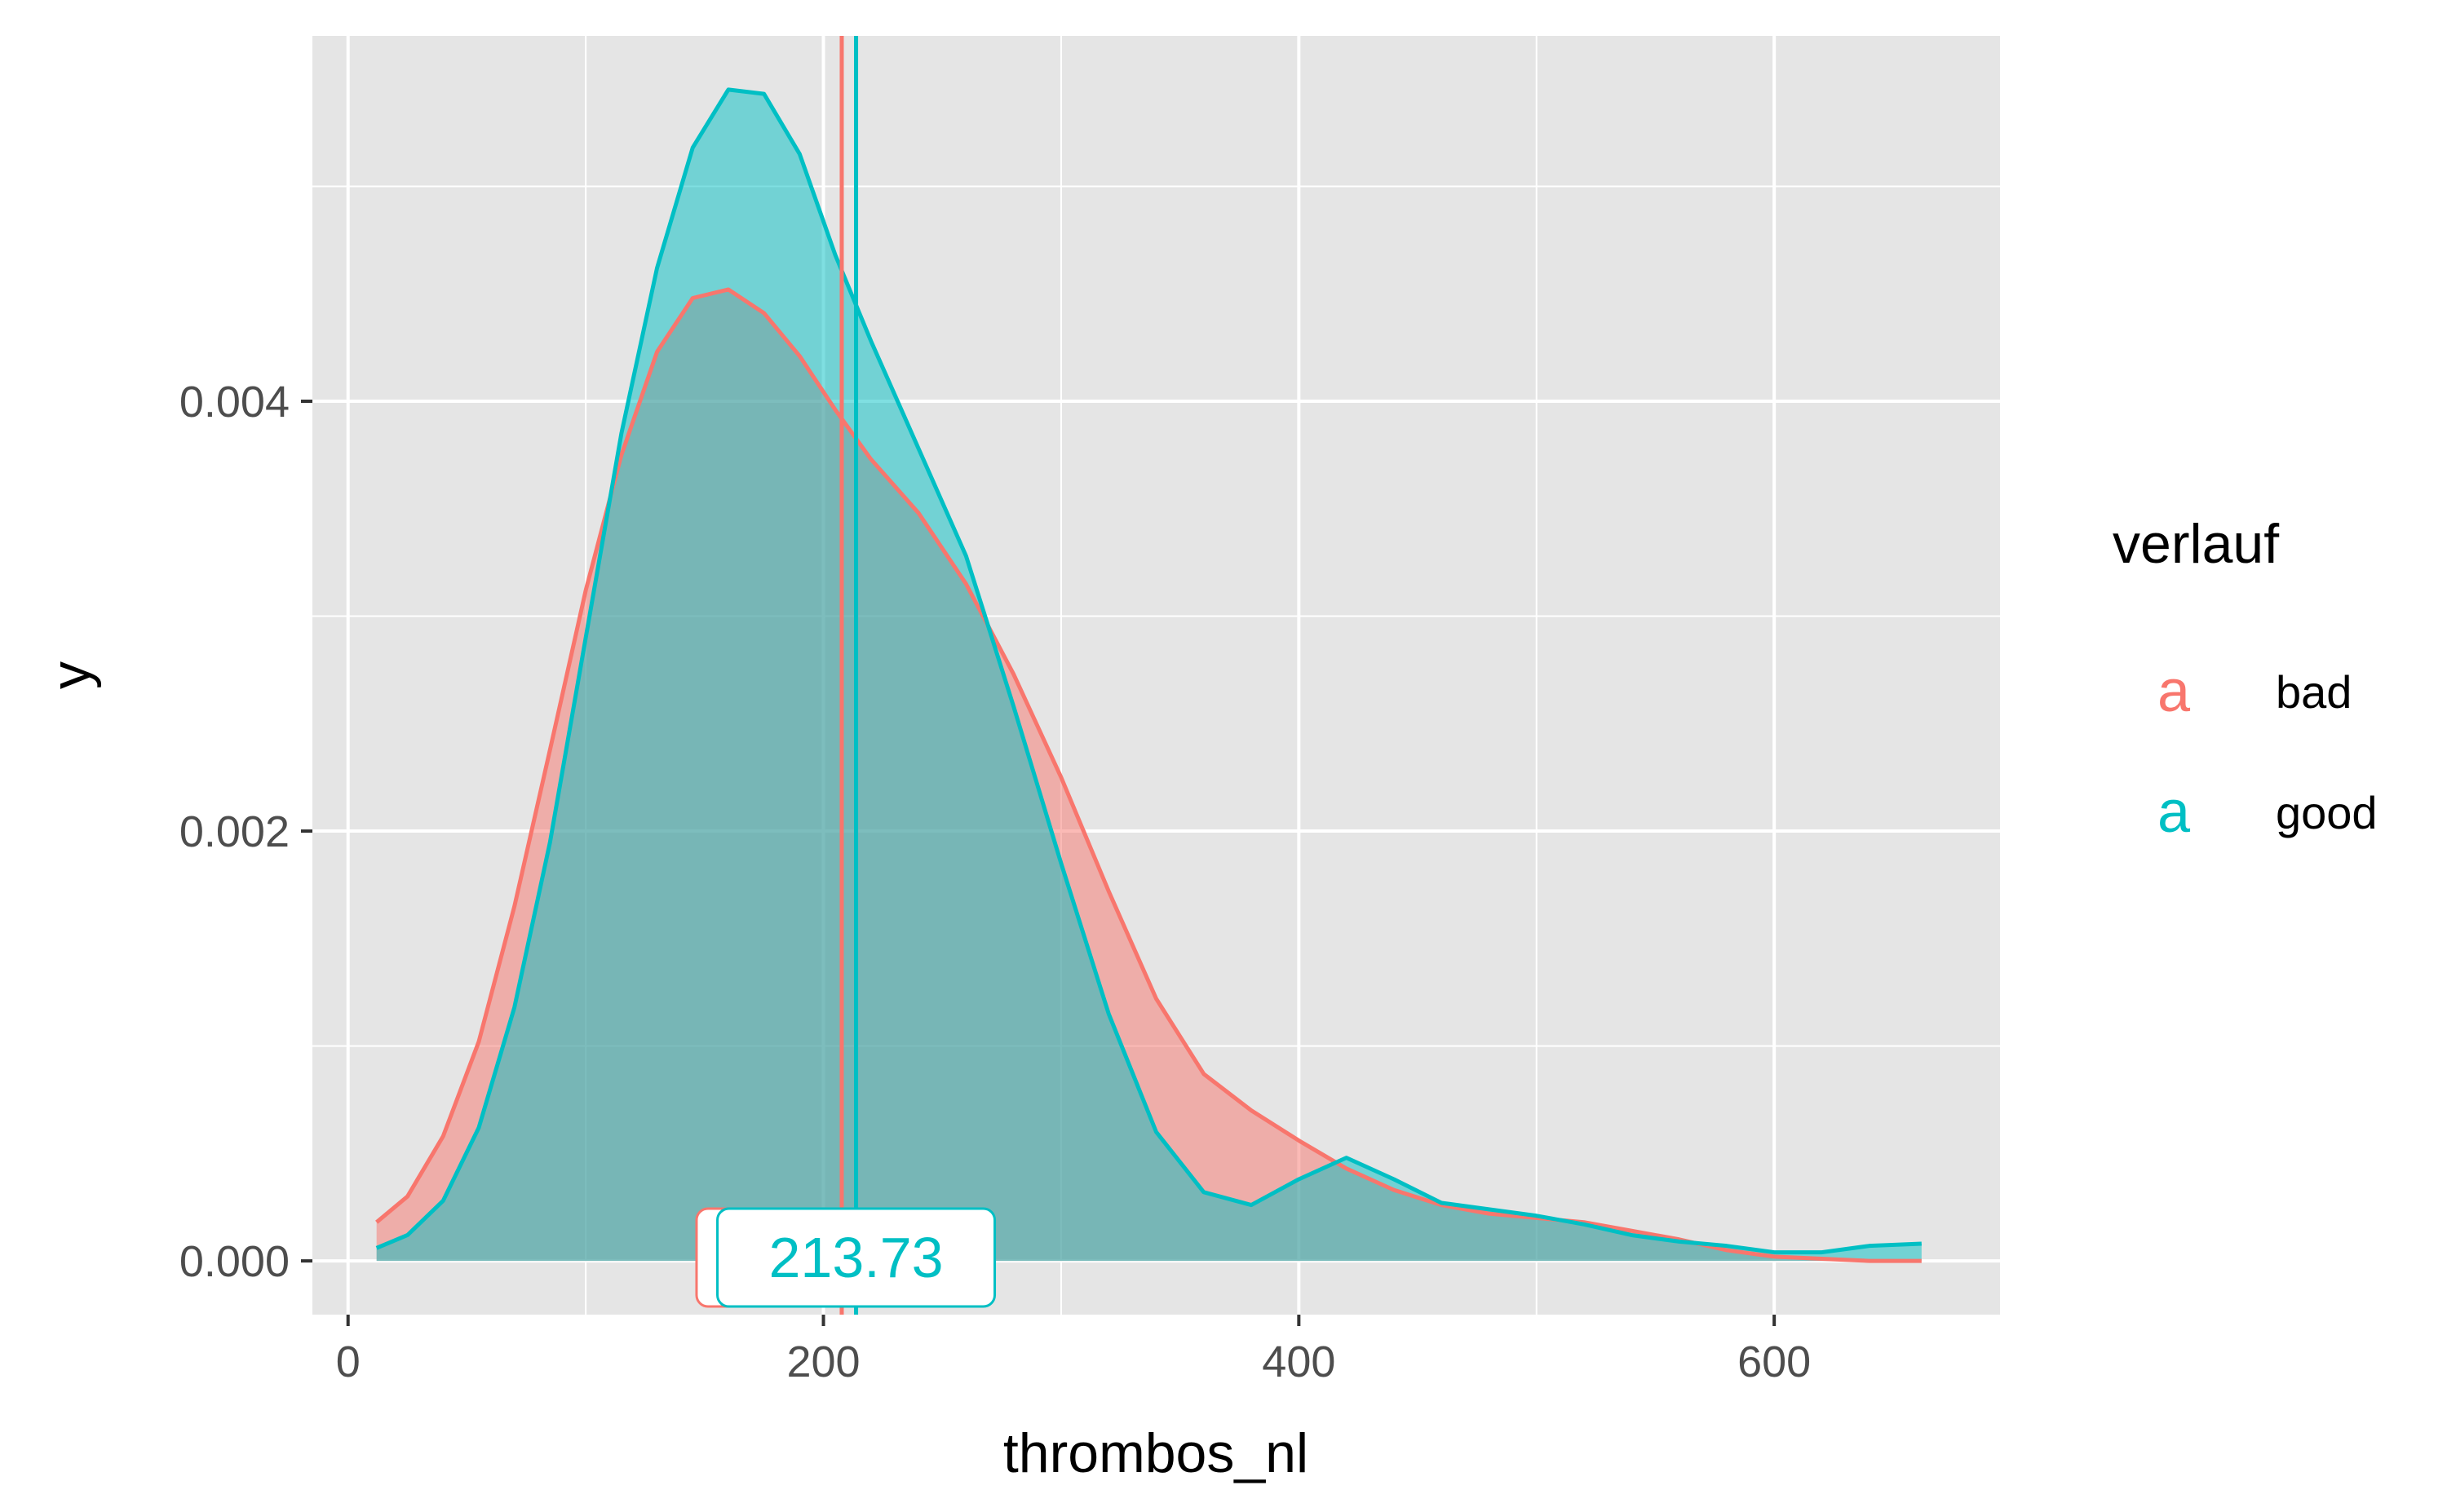 Image resolution: width=2447 pixels, height=1512 pixels. I want to click on mean-labels: 213.73, so click(846, 1257).